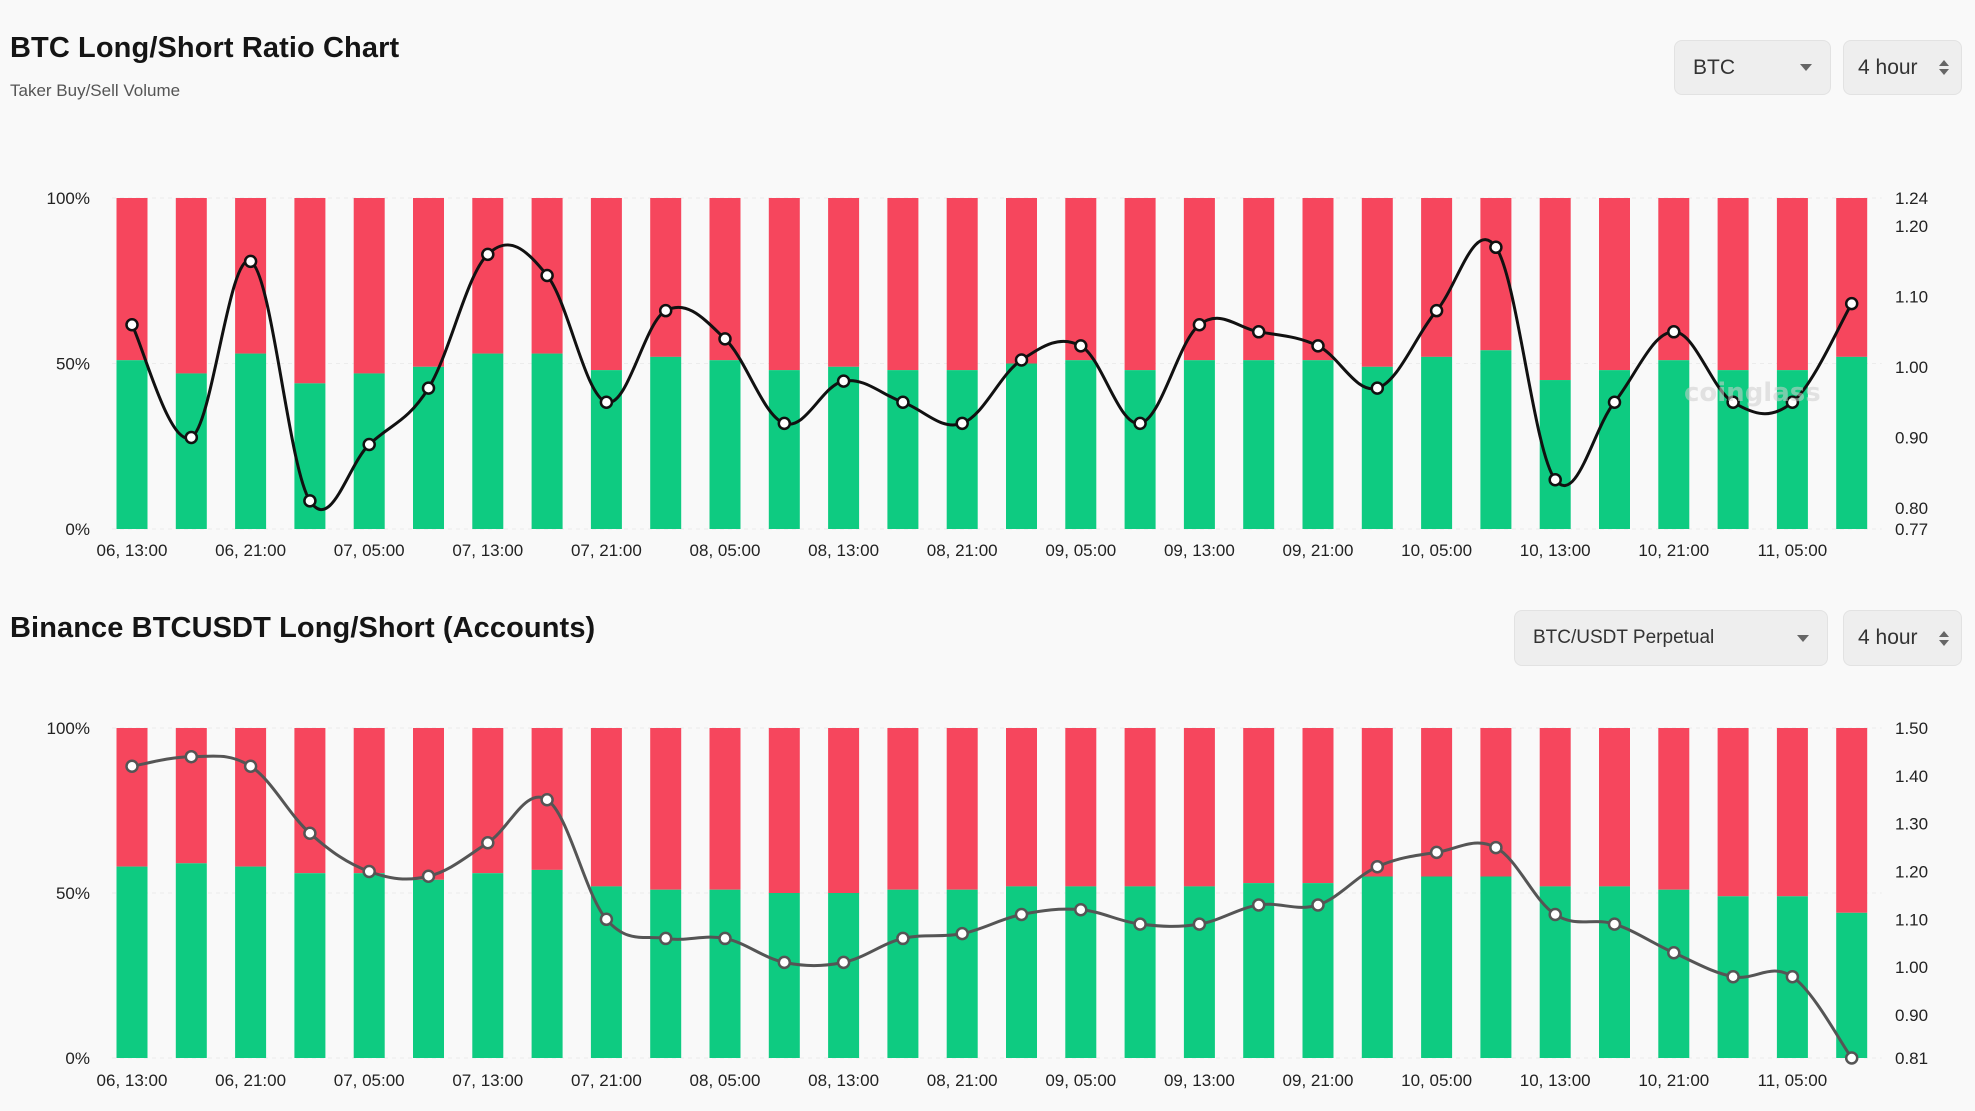 The width and height of the screenshot is (1975, 1111). I want to click on interval-select-2: 4 hour, so click(1902, 638).